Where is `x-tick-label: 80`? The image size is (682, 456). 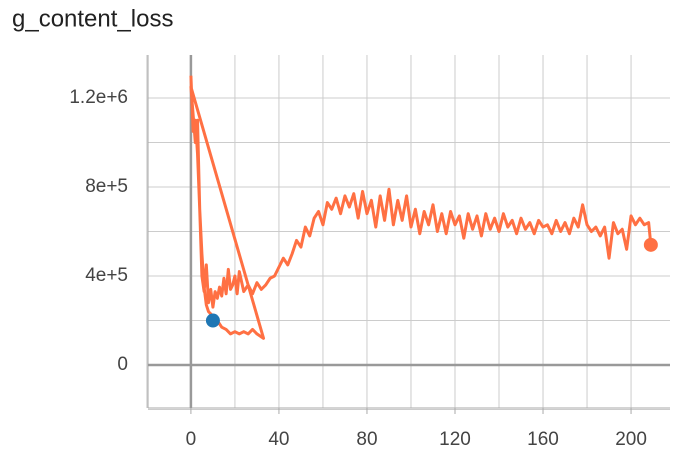
x-tick-label: 80 is located at coordinates (366, 439).